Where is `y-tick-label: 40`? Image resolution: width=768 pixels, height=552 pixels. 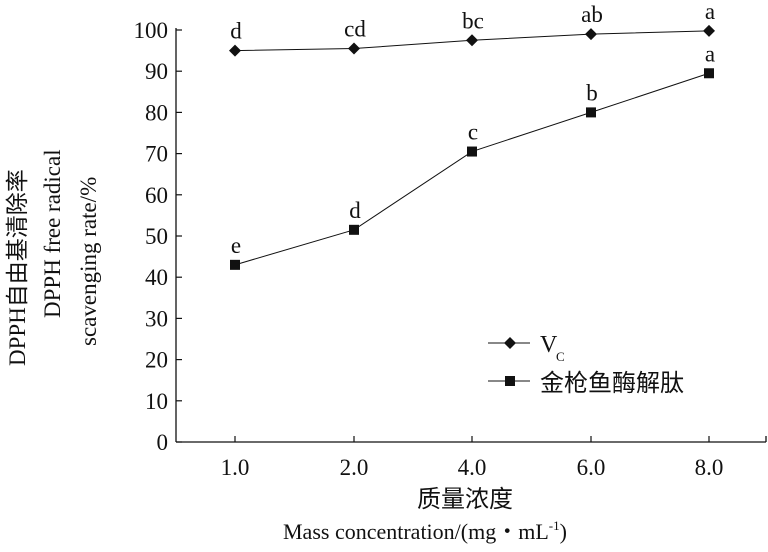
y-tick-label: 40 is located at coordinates (156, 277).